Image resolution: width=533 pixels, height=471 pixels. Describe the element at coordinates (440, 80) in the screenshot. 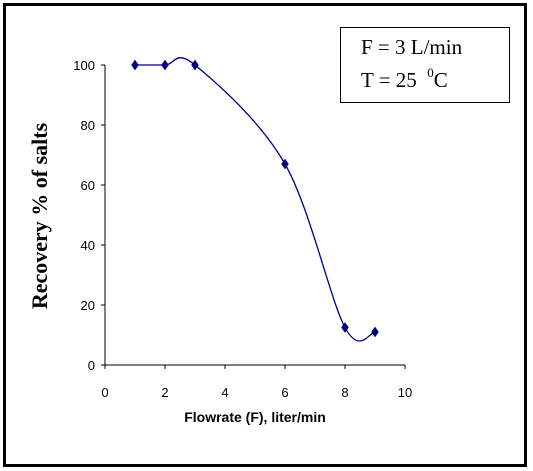

I see `annotation-line-2-suffix: C` at that location.